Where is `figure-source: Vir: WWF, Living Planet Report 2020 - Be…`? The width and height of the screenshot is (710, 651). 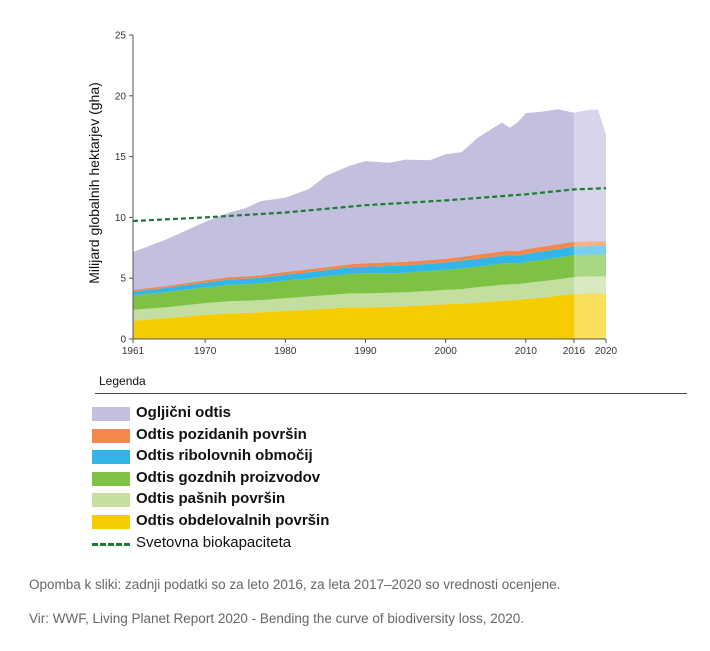 figure-source: Vir: WWF, Living Planet Report 2020 - Be… is located at coordinates (276, 618).